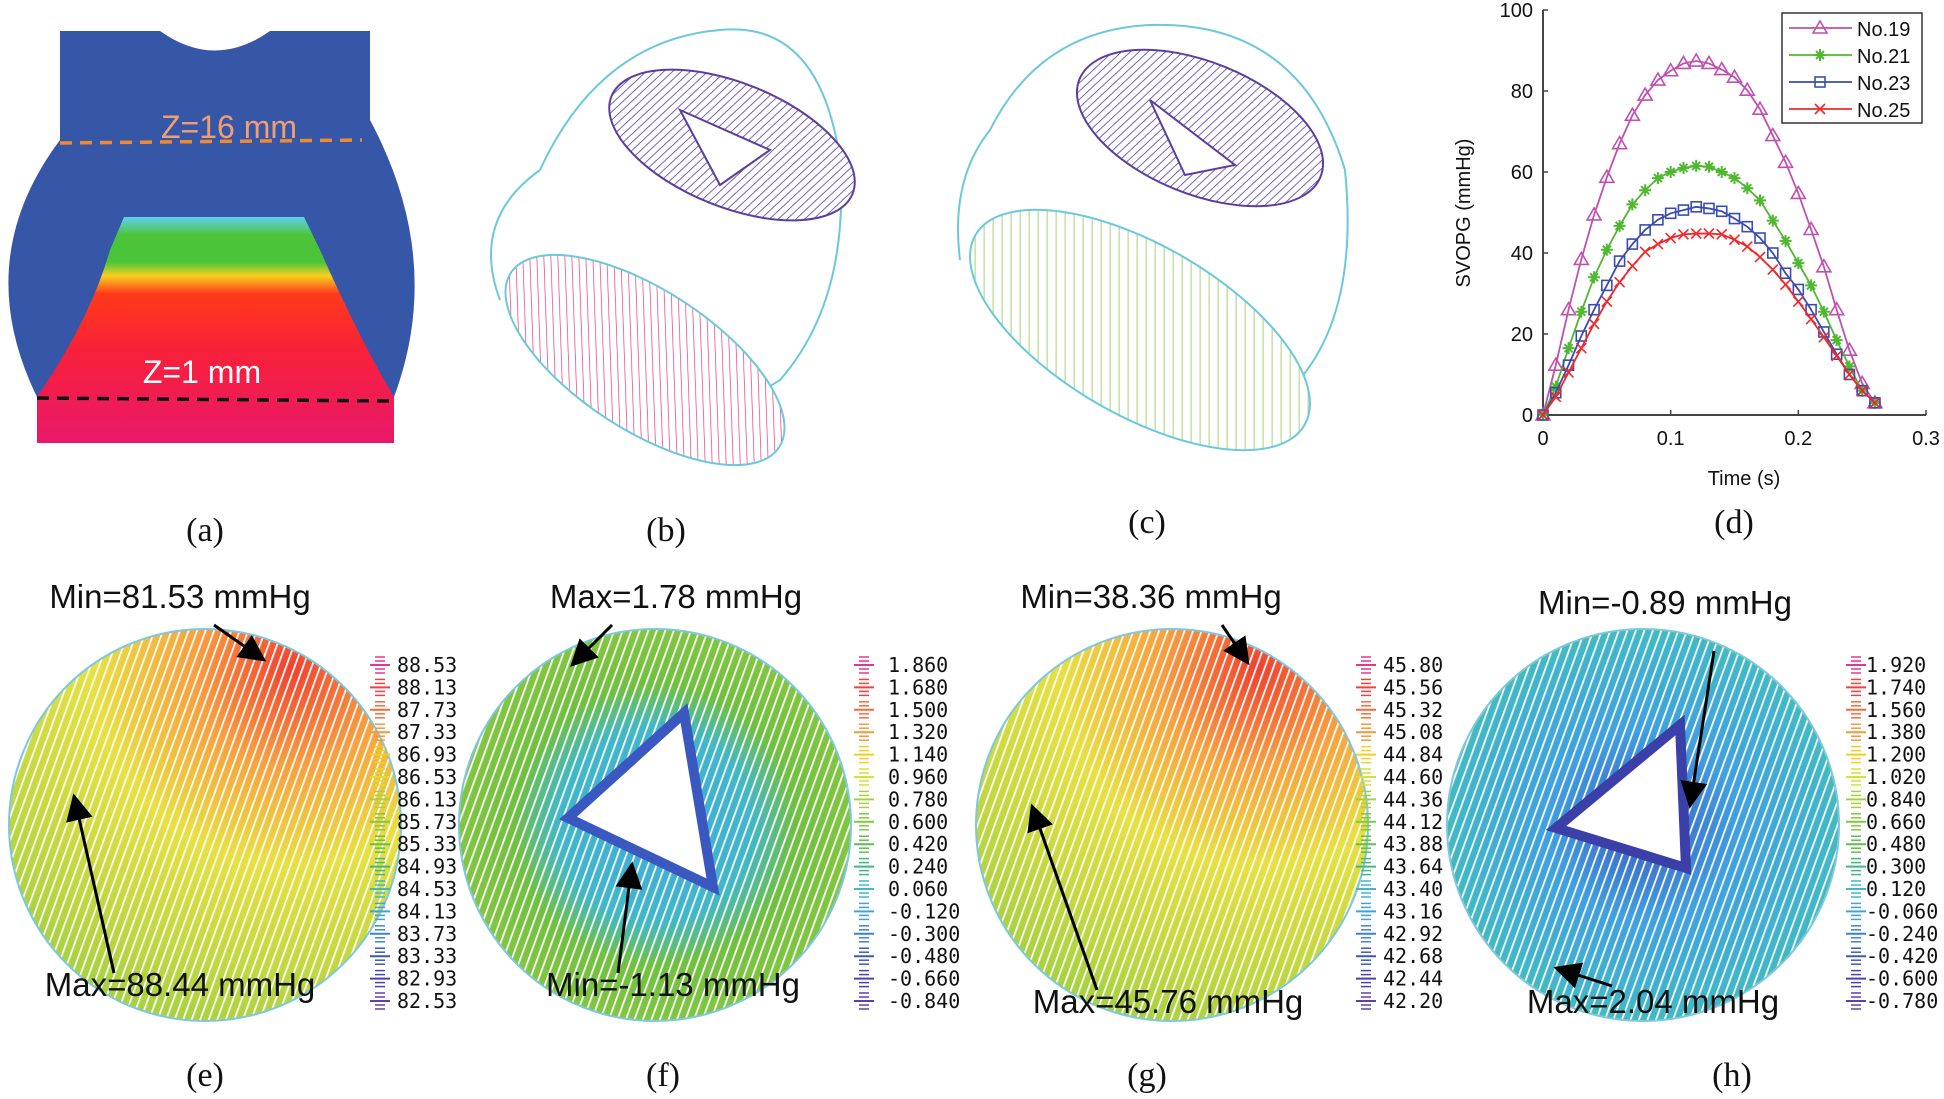  Describe the element at coordinates (1542, 439) in the screenshot. I see `x-tick-label: 0` at that location.